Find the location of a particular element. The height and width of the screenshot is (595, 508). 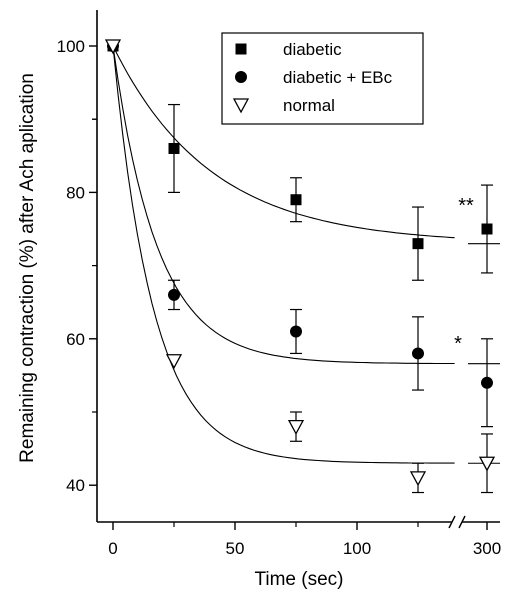

x-tick-label: 100 is located at coordinates (357, 548).